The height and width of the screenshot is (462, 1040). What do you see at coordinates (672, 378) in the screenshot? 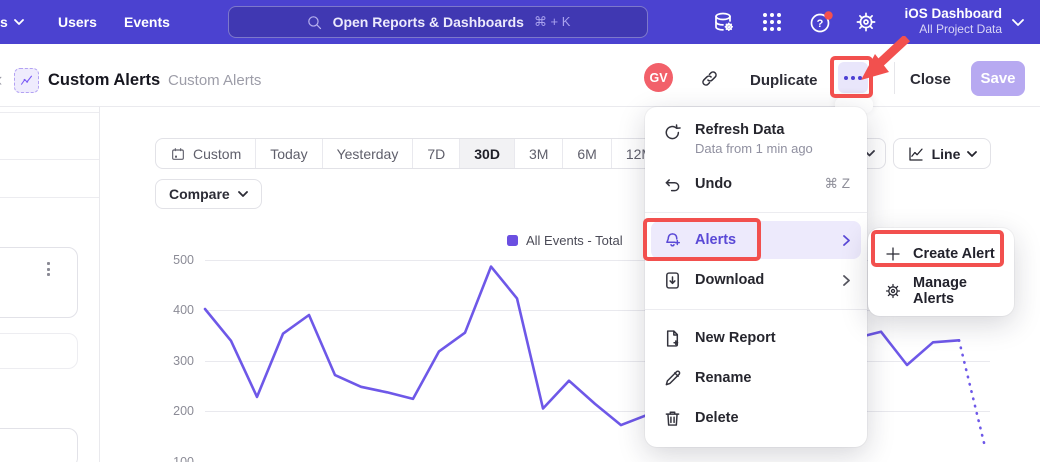
I see `pencil-icon` at bounding box center [672, 378].